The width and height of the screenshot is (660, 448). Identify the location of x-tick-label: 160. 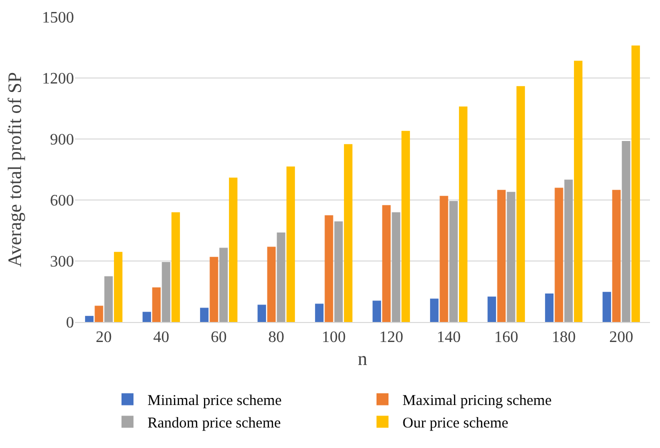
(506, 337).